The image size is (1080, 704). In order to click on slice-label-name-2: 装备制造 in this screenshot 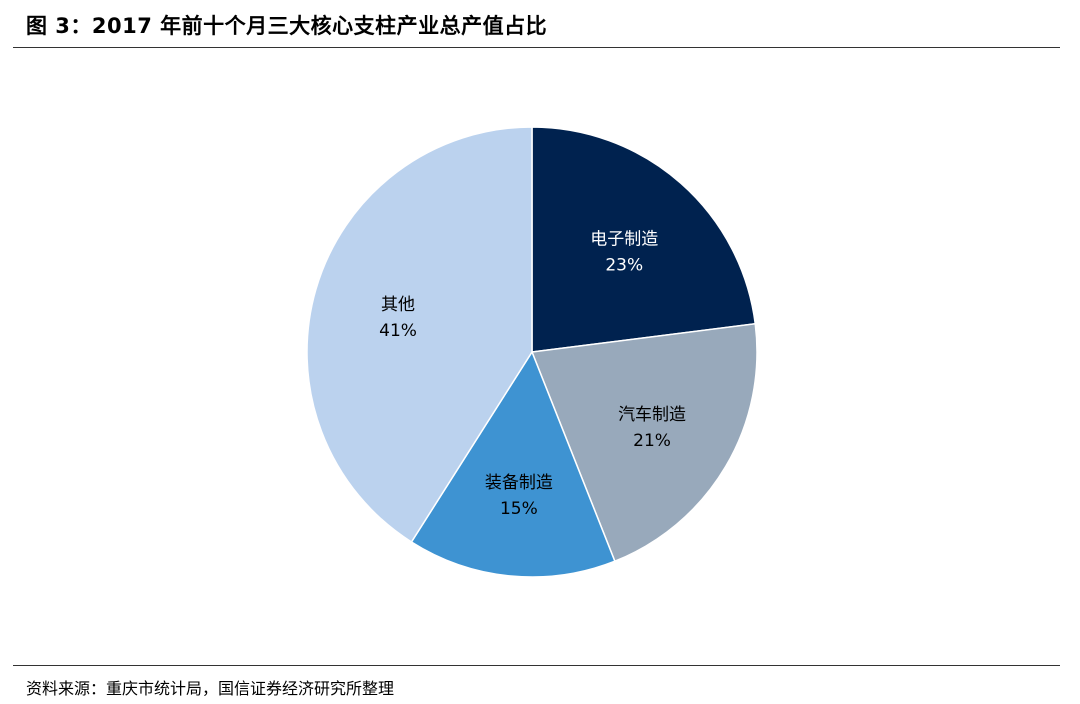, I will do `click(519, 483)`.